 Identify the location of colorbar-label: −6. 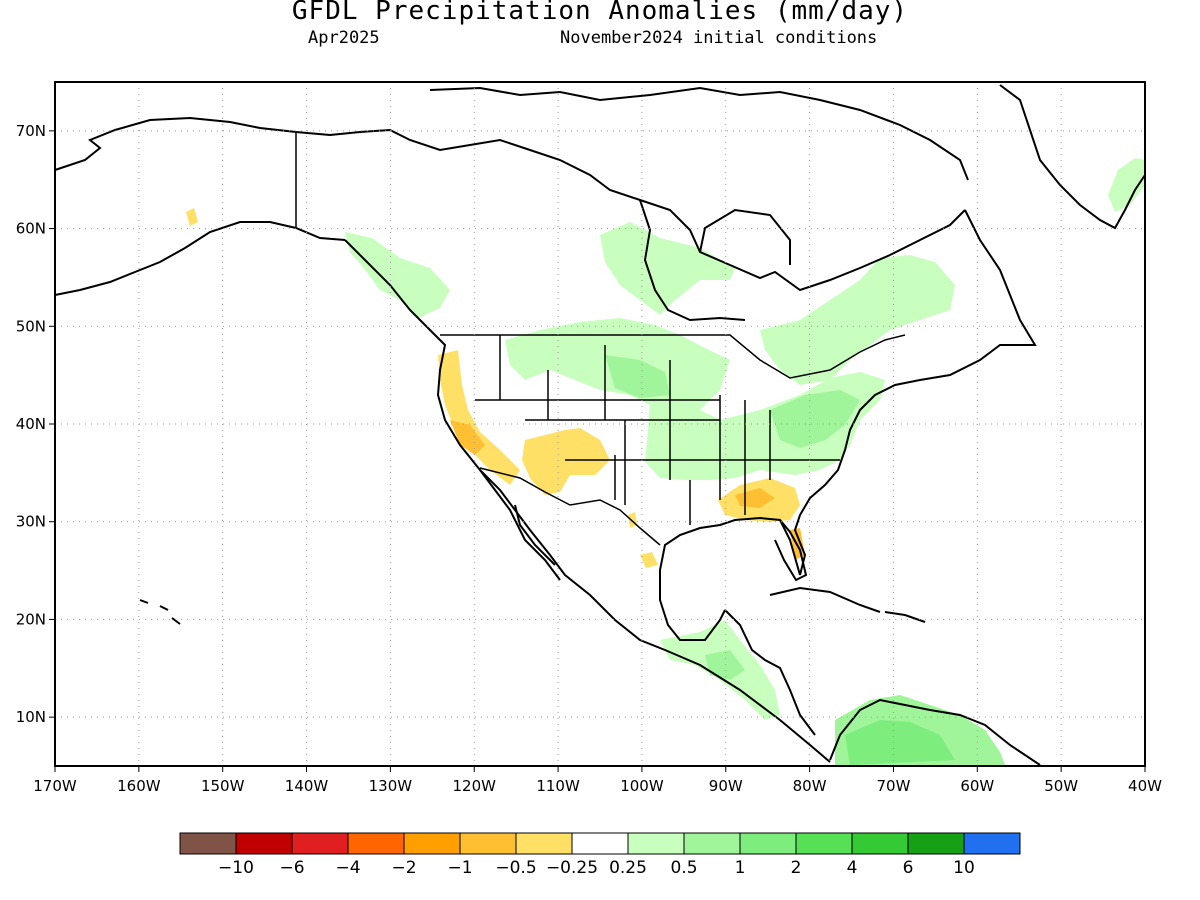
(291, 868).